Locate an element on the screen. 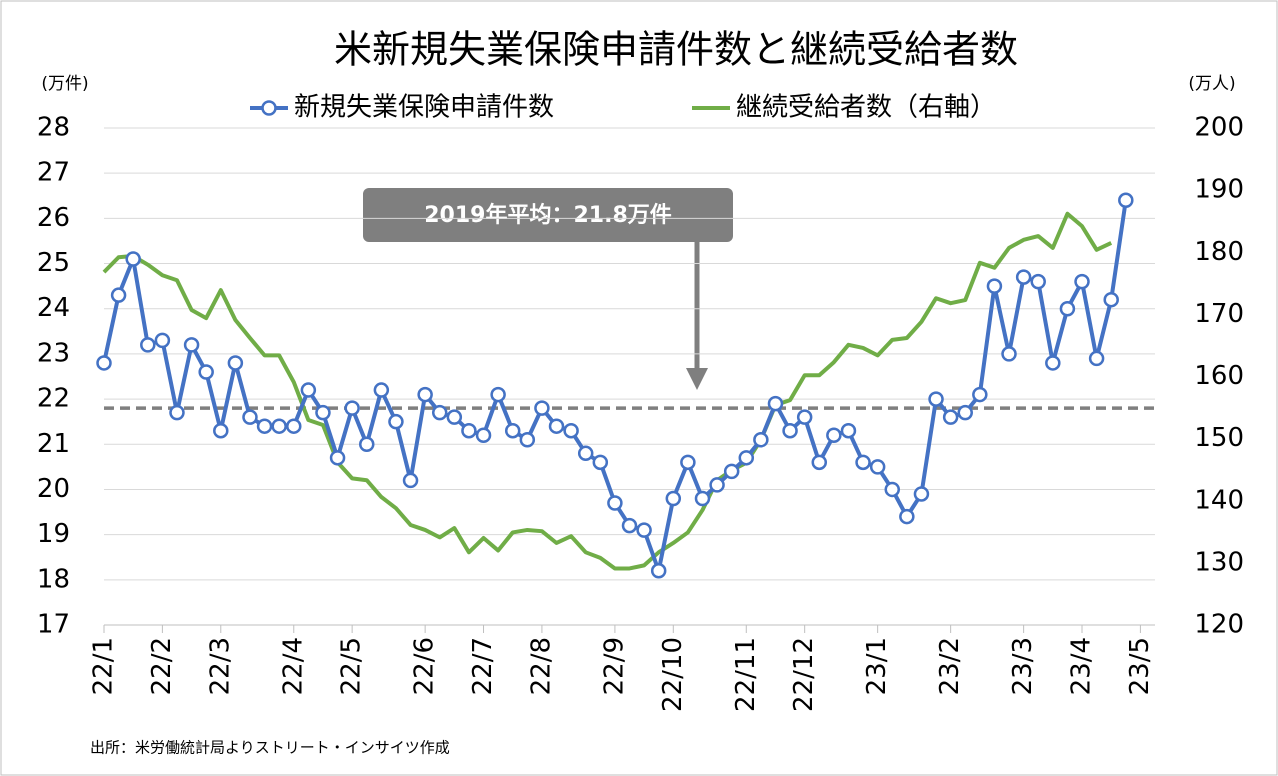  annotation-text: 2019年平均：21.8万件 is located at coordinates (548, 215).